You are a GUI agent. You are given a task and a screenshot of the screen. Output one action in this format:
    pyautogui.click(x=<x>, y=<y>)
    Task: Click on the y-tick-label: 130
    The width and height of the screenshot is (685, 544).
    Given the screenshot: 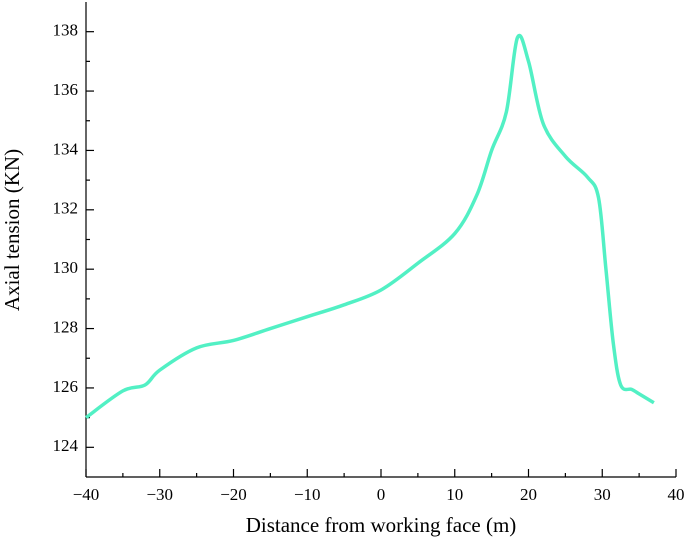 What is the action you would take?
    pyautogui.click(x=66, y=267)
    